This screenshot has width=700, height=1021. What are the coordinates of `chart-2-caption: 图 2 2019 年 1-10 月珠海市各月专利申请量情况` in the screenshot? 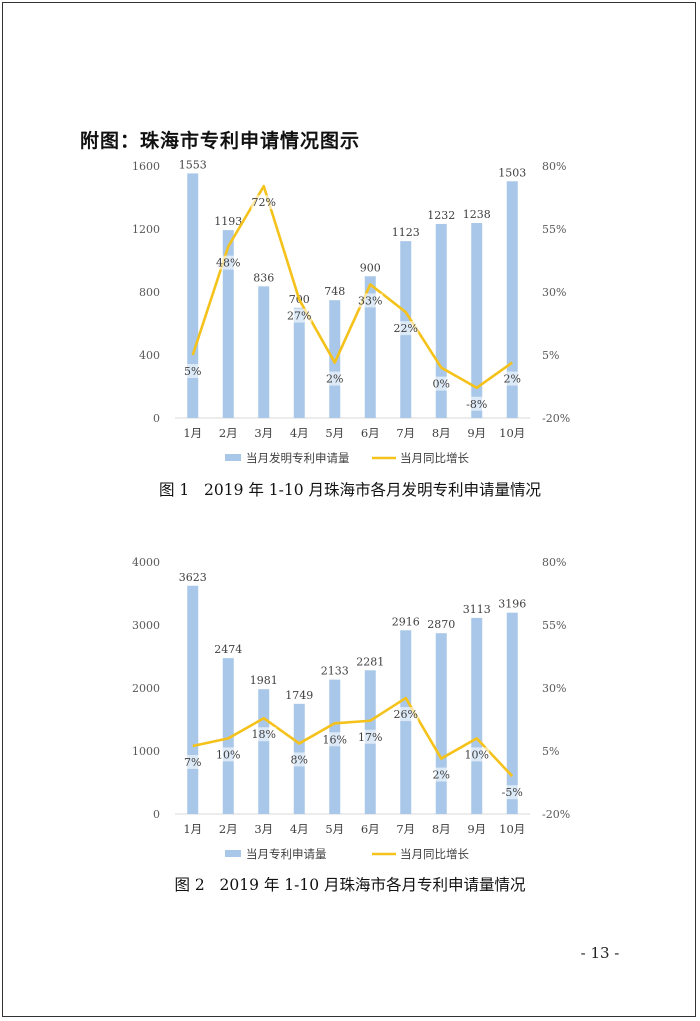 It's located at (350, 885).